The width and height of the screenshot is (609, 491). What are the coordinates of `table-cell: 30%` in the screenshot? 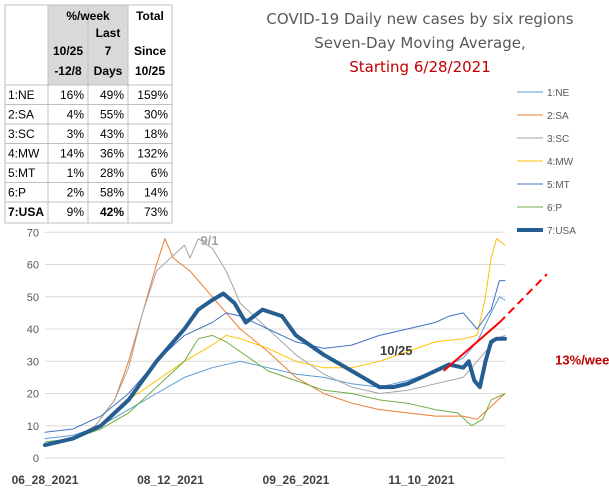 It's located at (156, 115).